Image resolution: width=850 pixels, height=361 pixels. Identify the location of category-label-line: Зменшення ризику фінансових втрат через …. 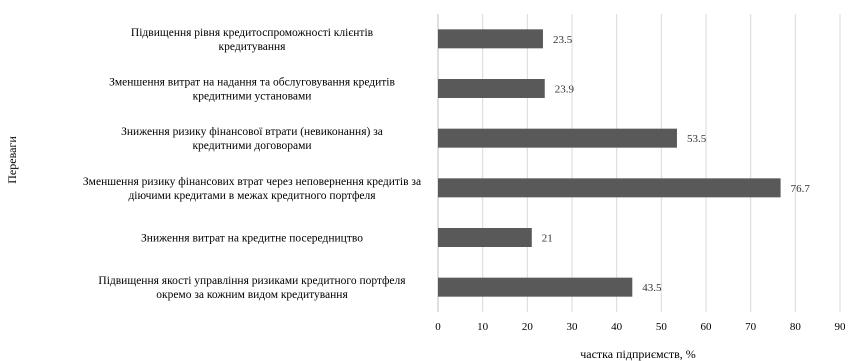
(252, 182).